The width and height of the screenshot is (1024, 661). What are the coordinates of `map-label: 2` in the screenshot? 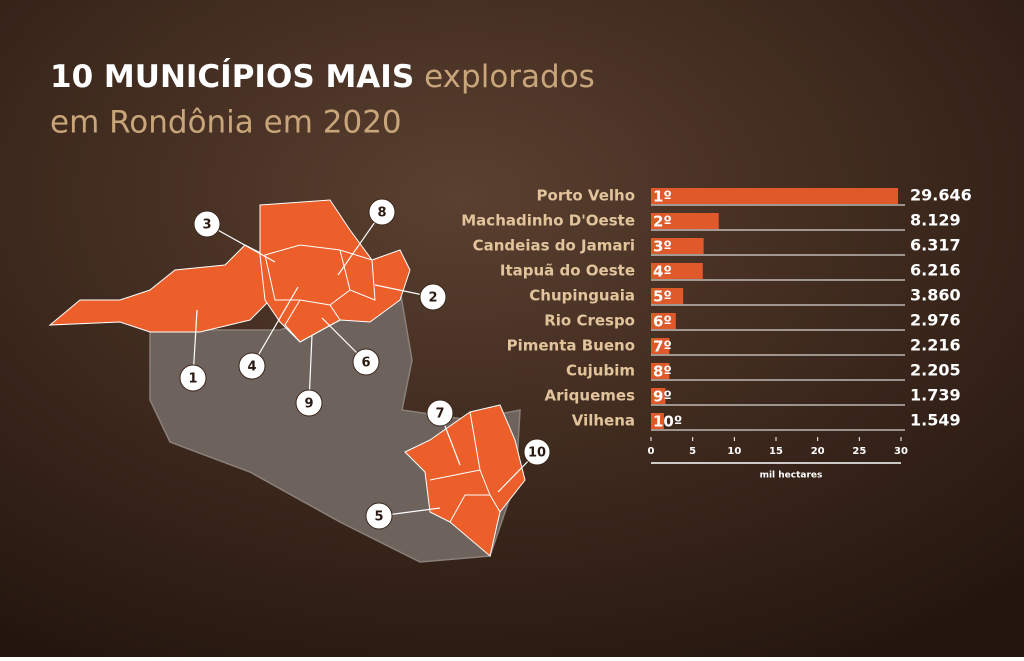 It's located at (432, 298).